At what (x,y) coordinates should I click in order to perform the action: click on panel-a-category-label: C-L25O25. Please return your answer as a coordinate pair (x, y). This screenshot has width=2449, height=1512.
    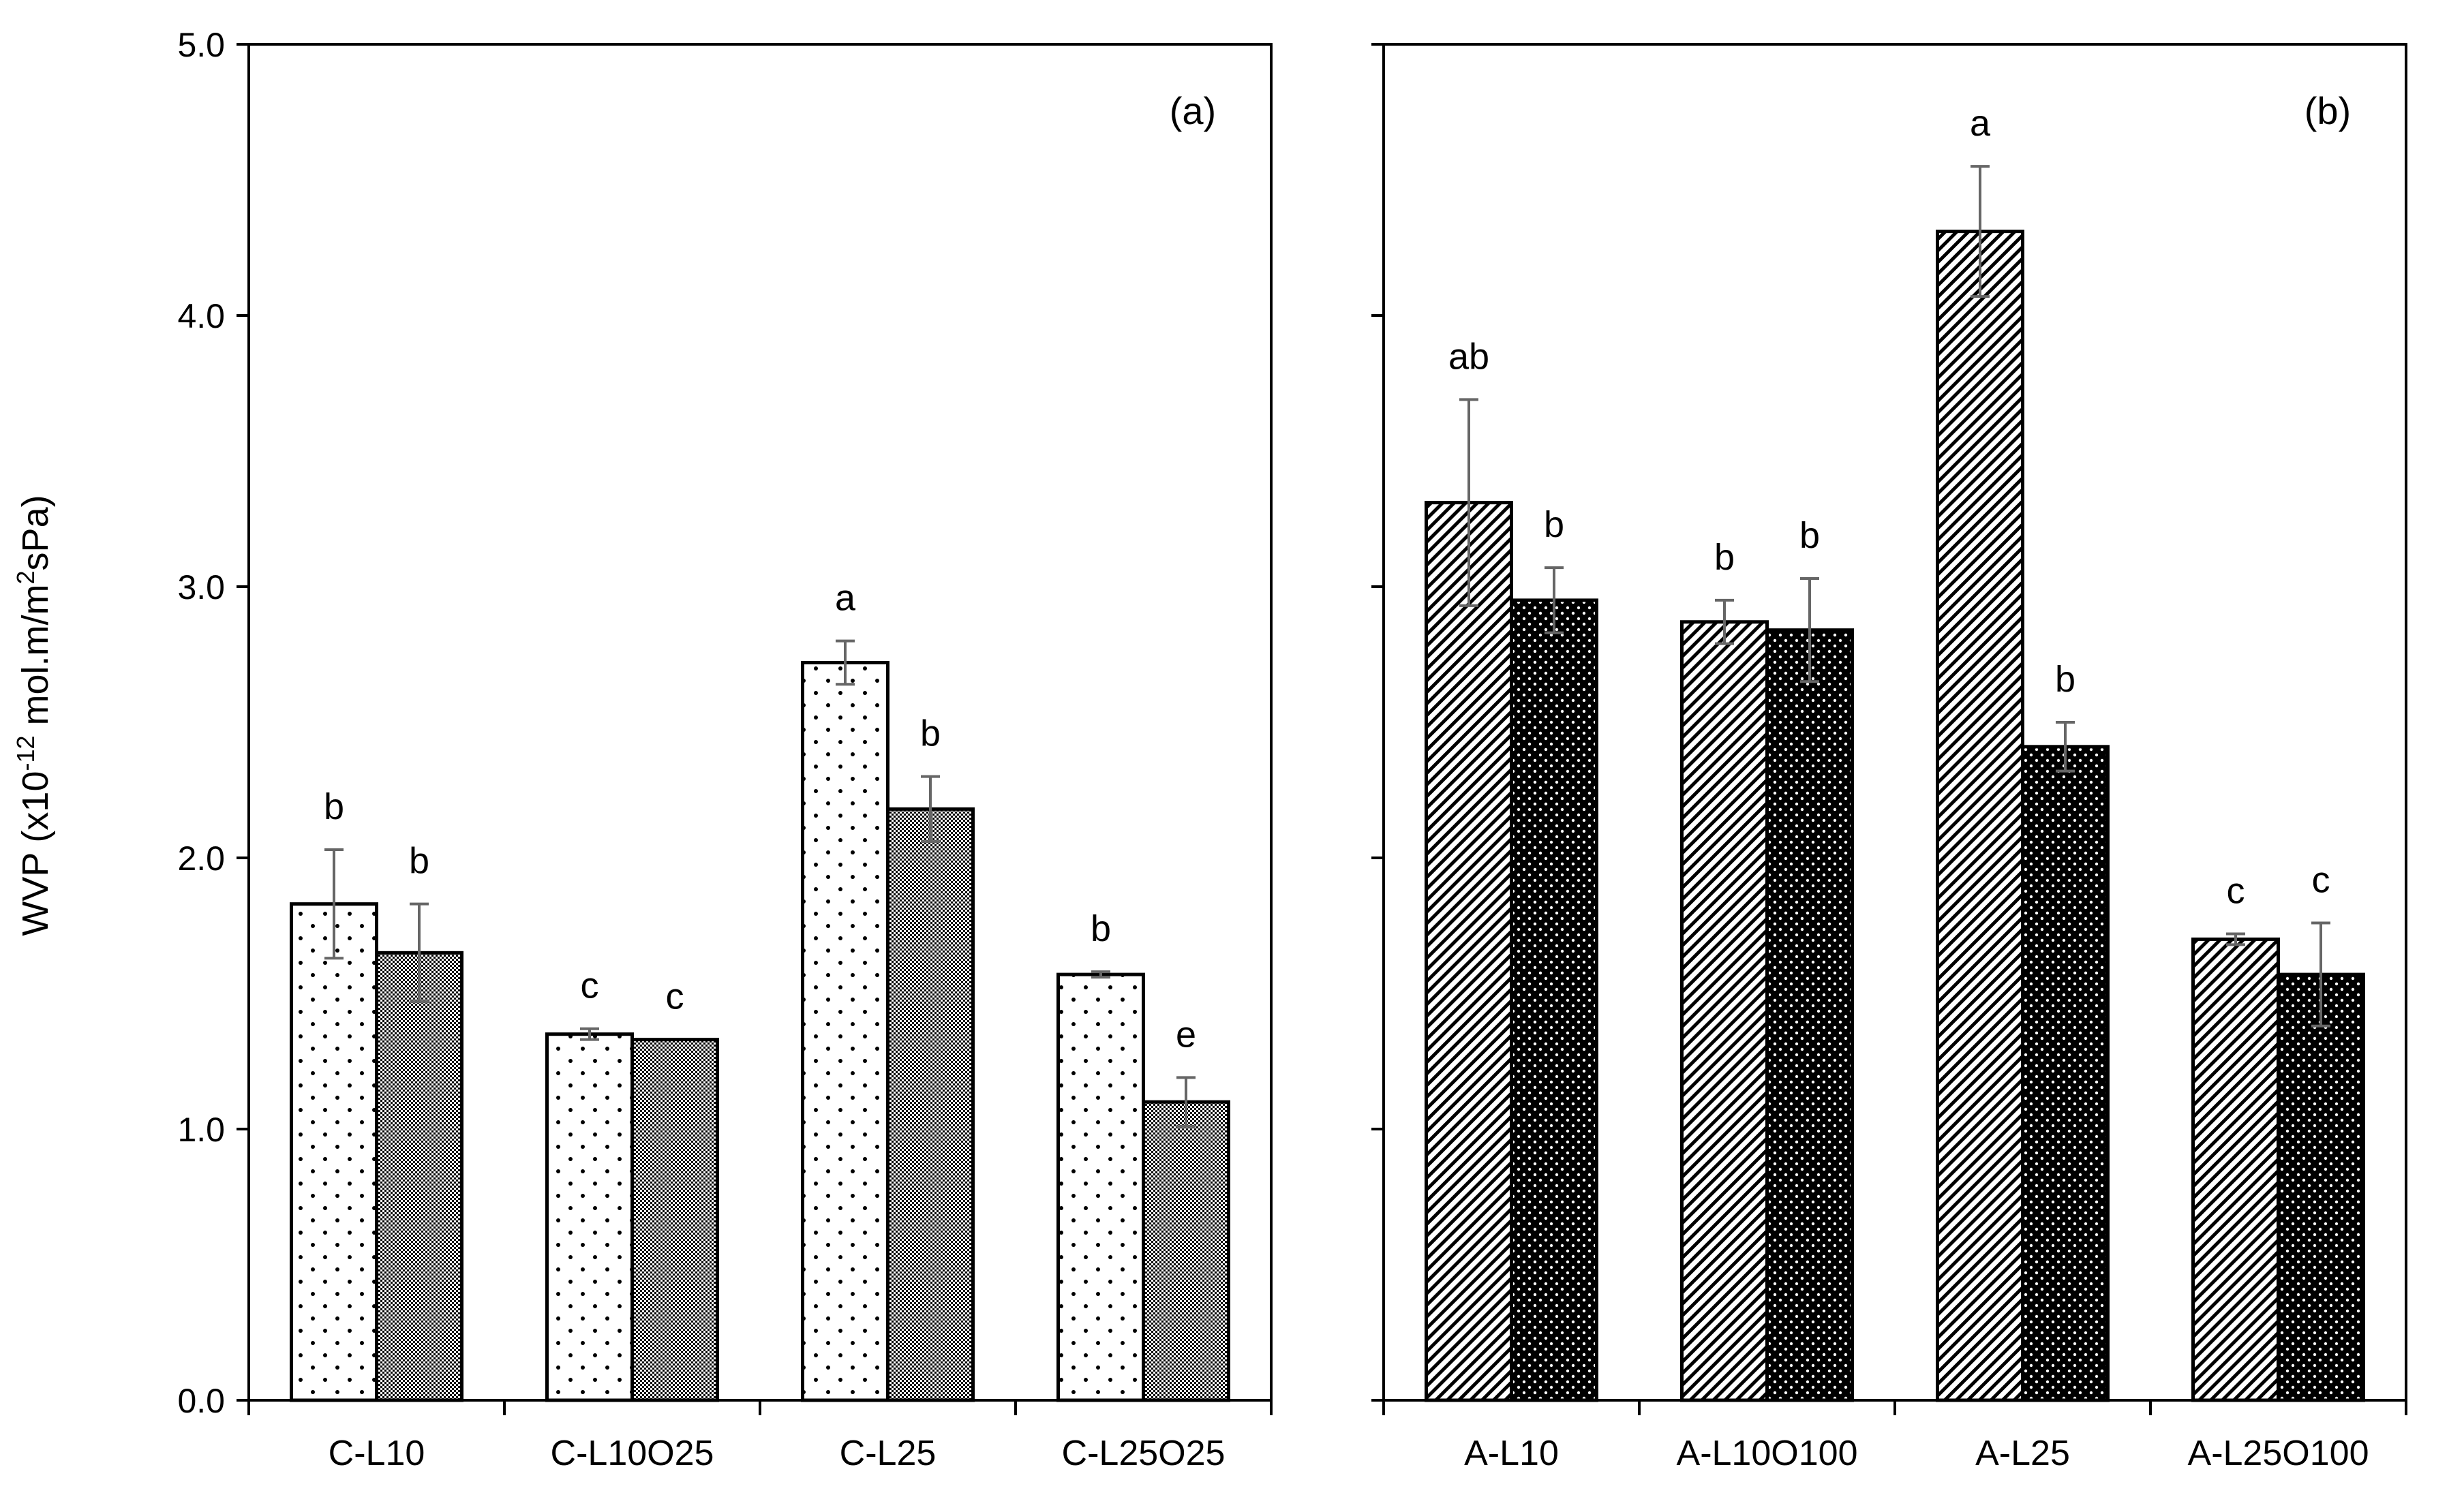
    Looking at the image, I should click on (1144, 1453).